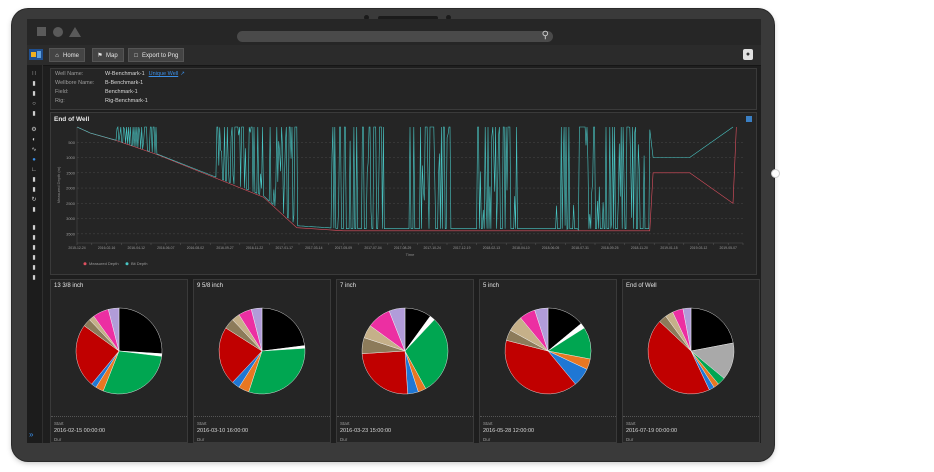  I want to click on file-icon: □, so click(136, 56).